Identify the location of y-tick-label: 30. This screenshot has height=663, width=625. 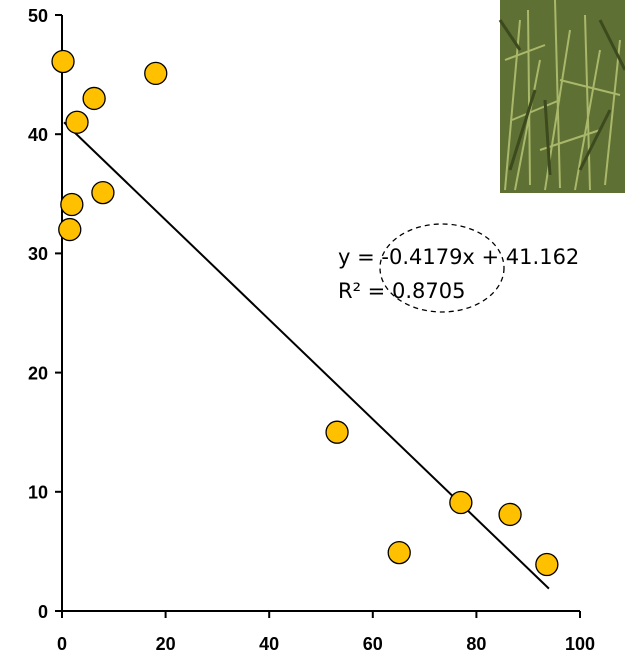
(38, 254).